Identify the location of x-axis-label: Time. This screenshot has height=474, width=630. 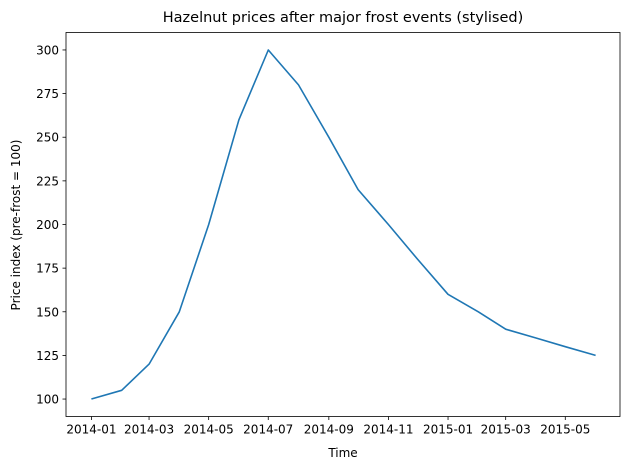
(342, 453).